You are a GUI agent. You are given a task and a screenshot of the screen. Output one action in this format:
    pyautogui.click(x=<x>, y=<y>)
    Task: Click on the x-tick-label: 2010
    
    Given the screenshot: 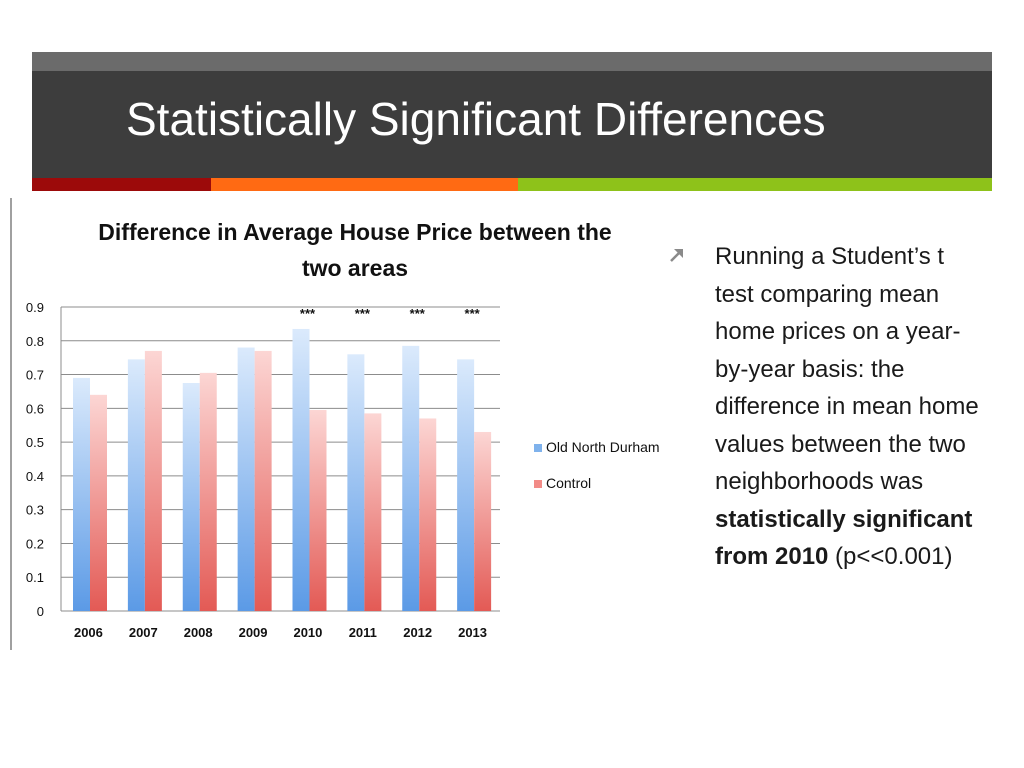 What is the action you would take?
    pyautogui.click(x=307, y=632)
    